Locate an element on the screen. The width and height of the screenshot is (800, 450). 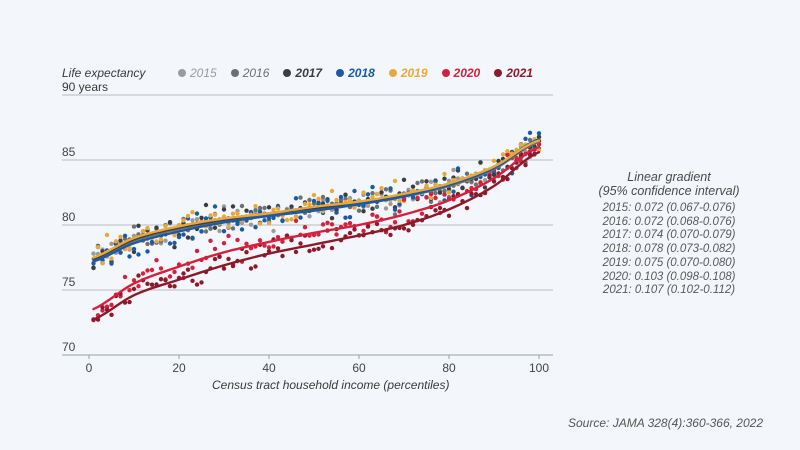
legend-label: 2017 is located at coordinates (309, 73).